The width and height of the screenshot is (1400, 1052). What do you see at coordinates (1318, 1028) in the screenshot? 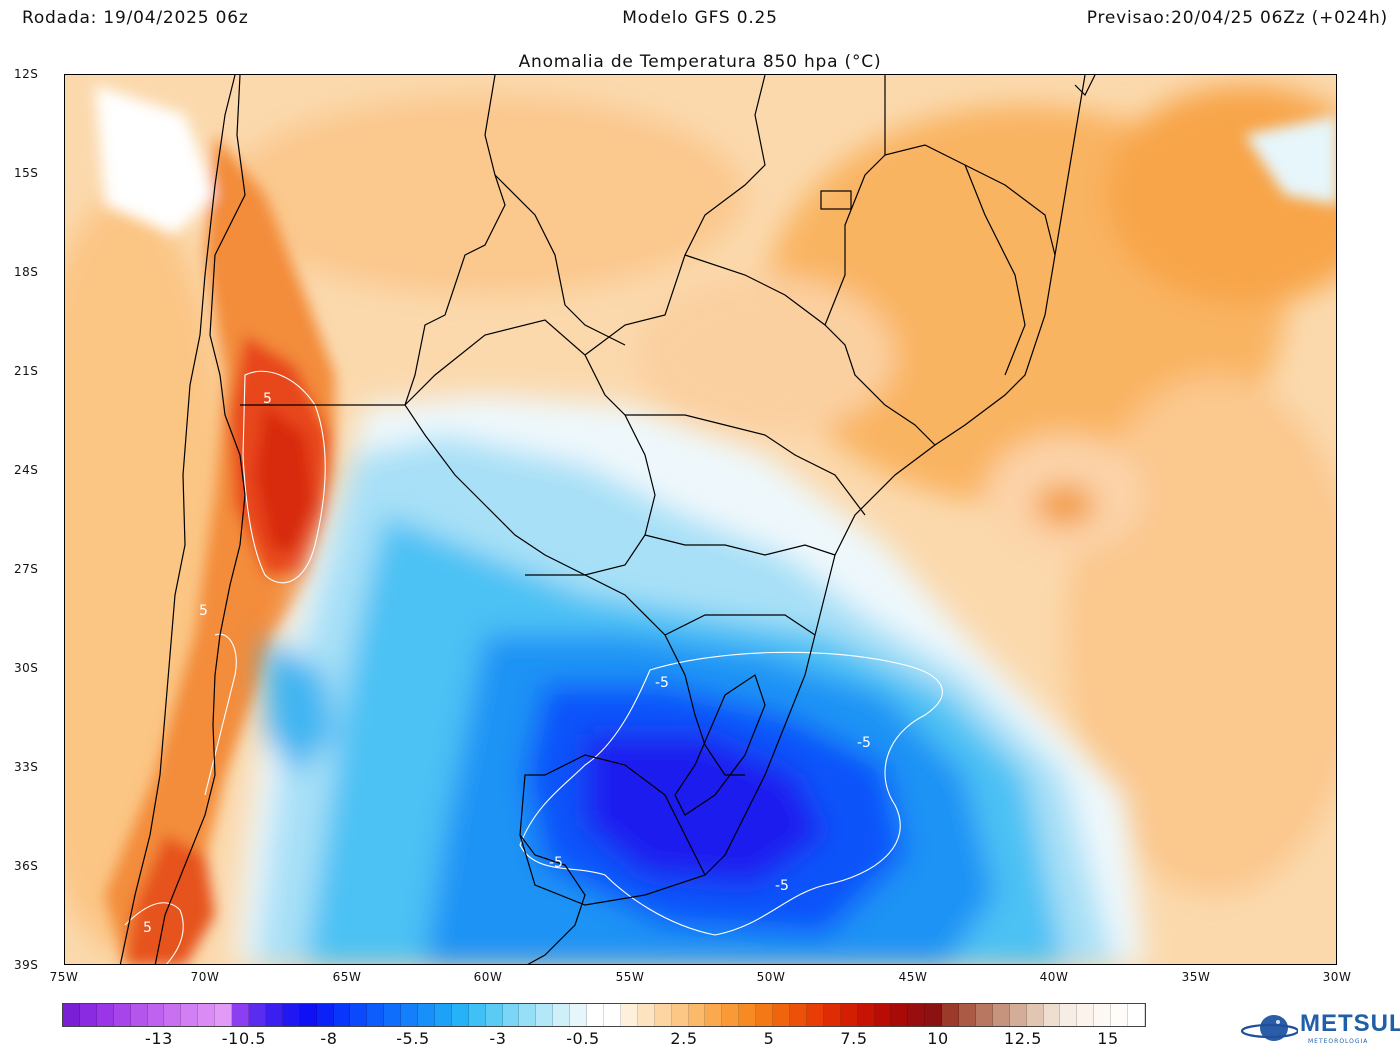
I see `metsul-logo: METSUL METEOROLOGIA` at bounding box center [1318, 1028].